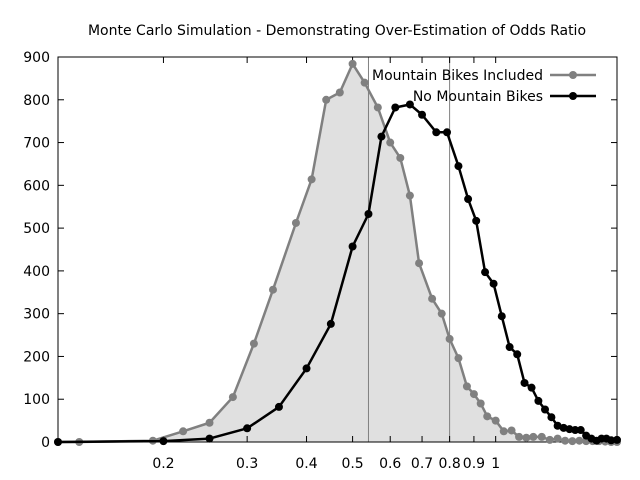  Describe the element at coordinates (495, 464) in the screenshot. I see `x-tick-label: 1` at that location.